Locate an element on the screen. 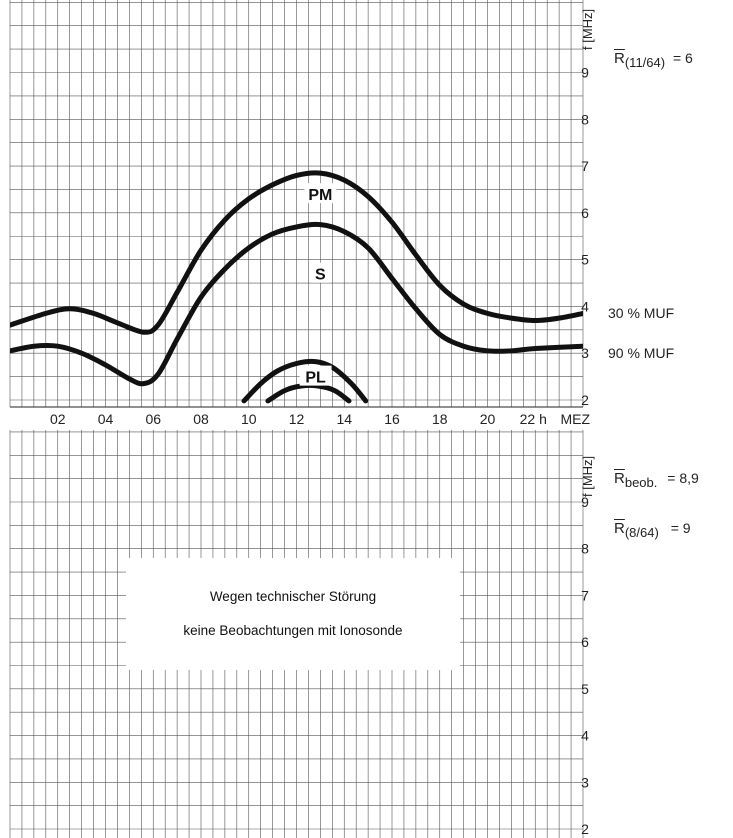  notice-line-2: keine Beobachtungen mit Ionosonde is located at coordinates (293, 630).